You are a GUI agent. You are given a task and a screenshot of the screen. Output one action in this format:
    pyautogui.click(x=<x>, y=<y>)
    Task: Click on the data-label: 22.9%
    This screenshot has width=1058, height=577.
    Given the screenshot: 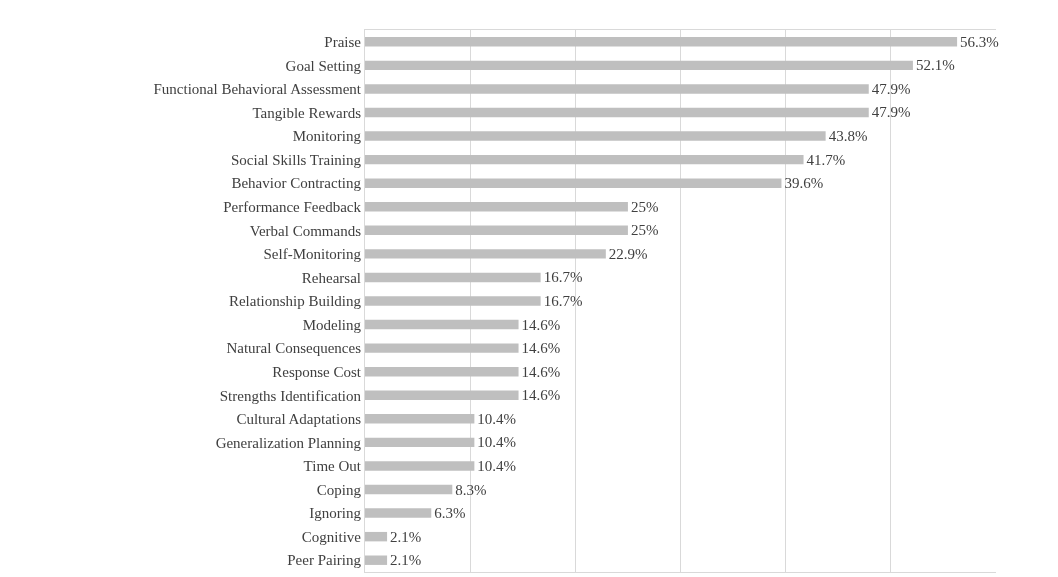 What is the action you would take?
    pyautogui.click(x=628, y=253)
    